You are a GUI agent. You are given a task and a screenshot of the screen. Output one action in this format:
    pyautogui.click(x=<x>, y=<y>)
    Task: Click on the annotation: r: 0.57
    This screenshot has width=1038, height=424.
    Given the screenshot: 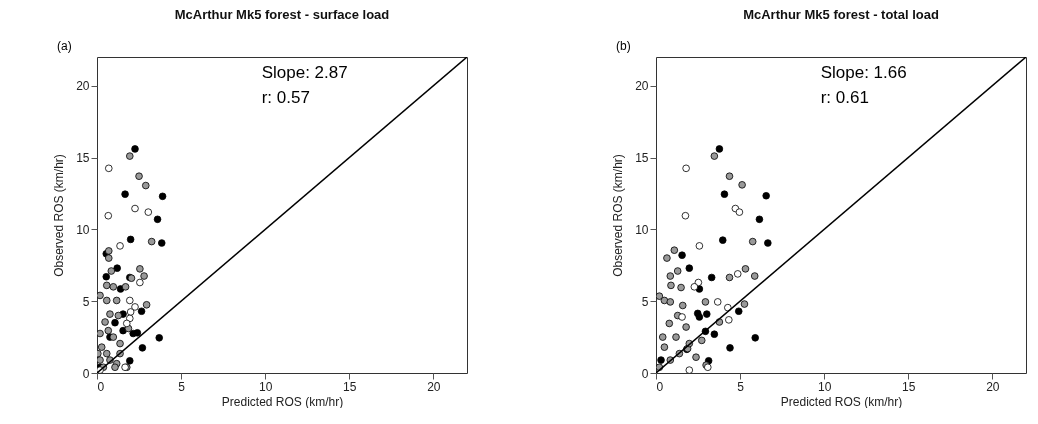 What is the action you would take?
    pyautogui.click(x=285, y=97)
    